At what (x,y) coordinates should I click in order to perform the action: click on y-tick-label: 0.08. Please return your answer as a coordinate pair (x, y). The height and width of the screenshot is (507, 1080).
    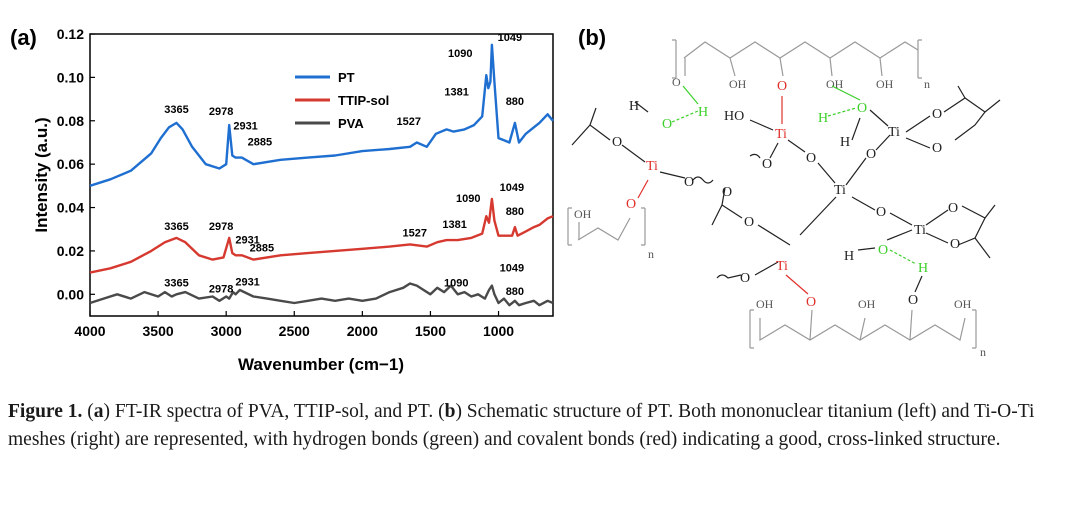
    Looking at the image, I should click on (70, 121).